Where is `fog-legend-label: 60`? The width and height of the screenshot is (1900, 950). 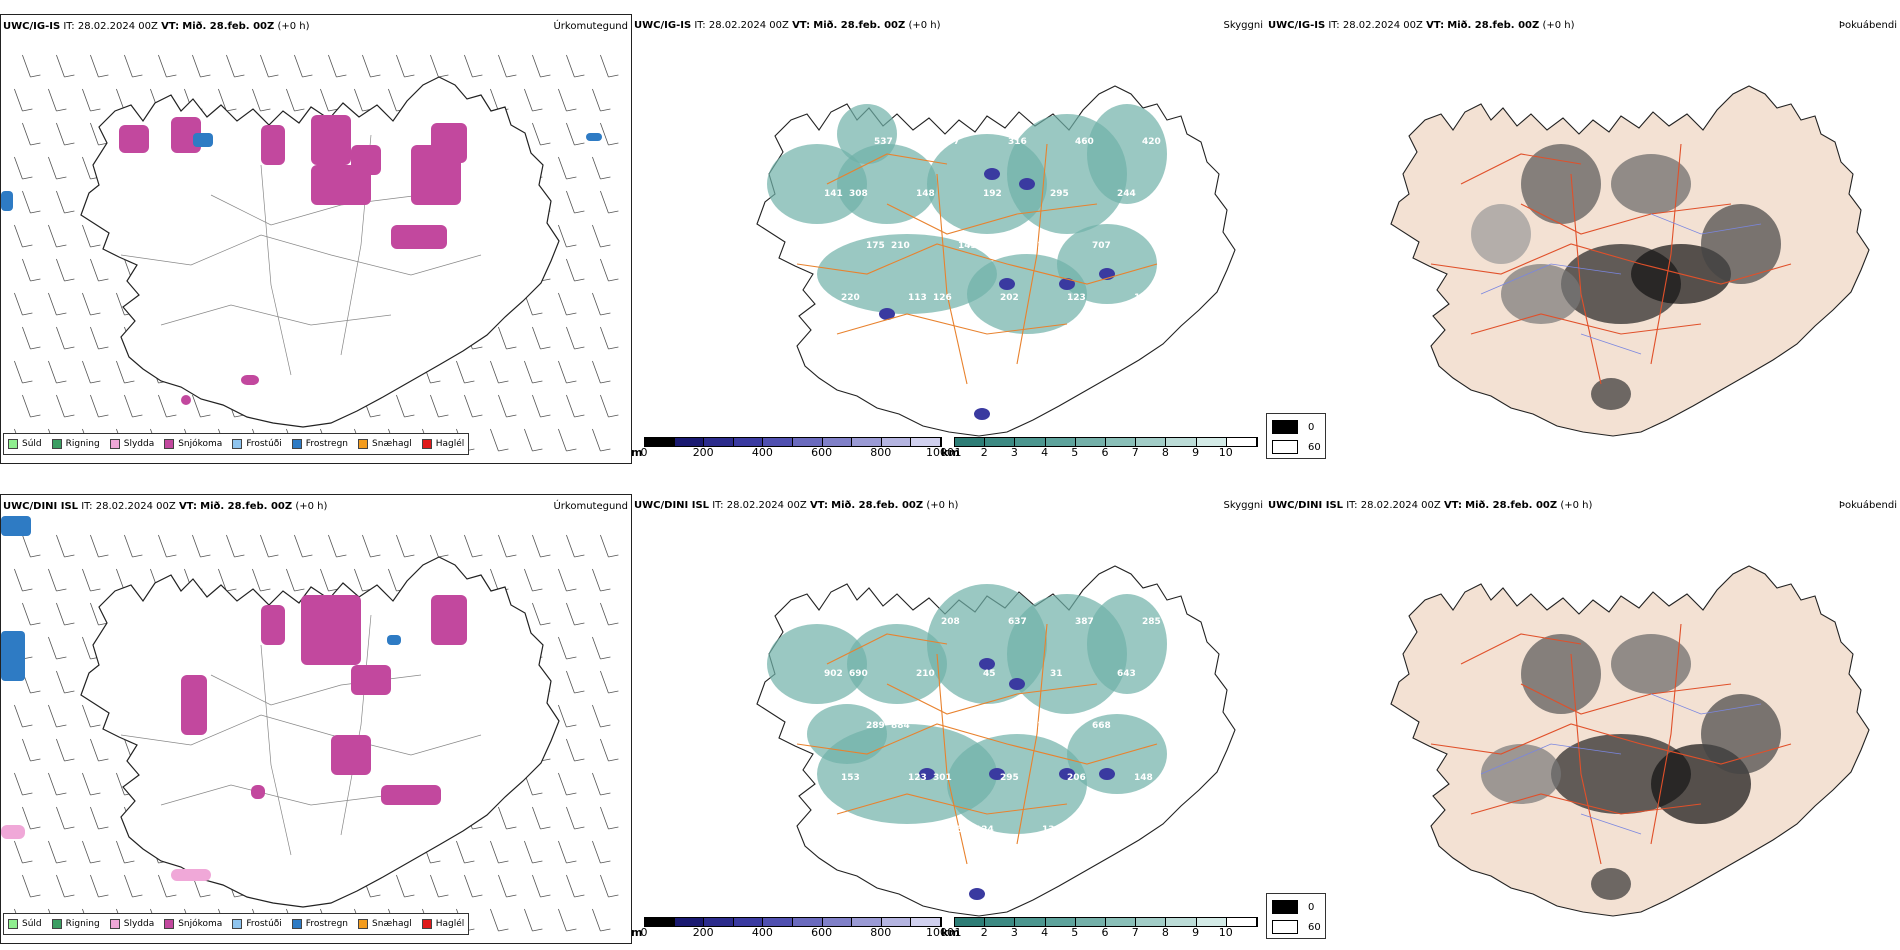 fog-legend-label: 60 is located at coordinates (1314, 927).